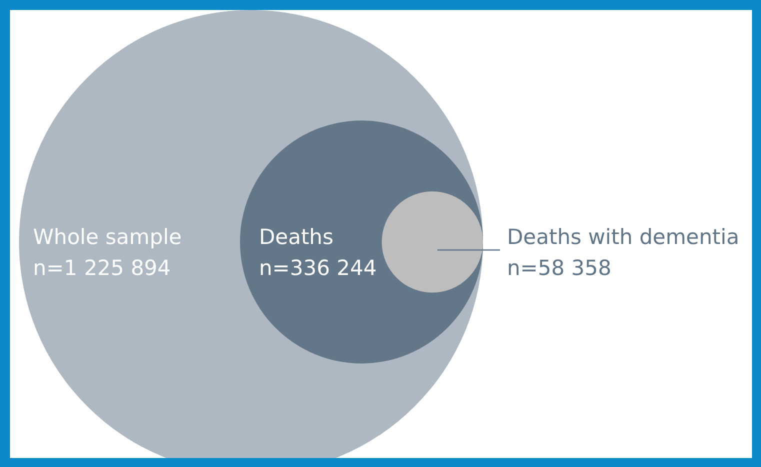  What do you see at coordinates (107, 237) in the screenshot?
I see `category-label: Whole sample` at bounding box center [107, 237].